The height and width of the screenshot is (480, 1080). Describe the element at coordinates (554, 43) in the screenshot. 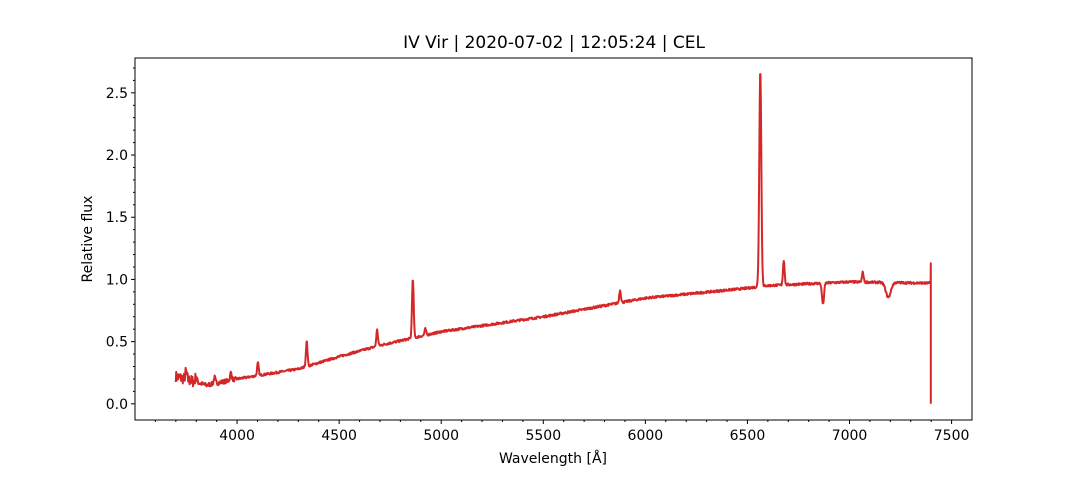

I see `chart-title: IV Vir | 2020-07-02 | 12:05:24 | CEL` at that location.